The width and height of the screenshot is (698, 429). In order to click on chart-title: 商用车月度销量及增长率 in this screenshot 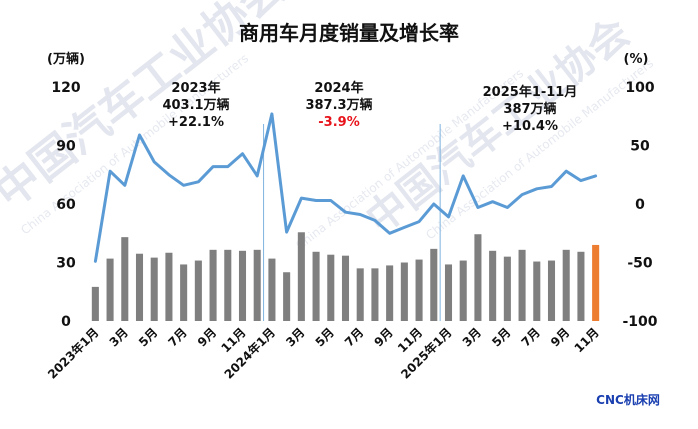, I will do `click(349, 33)`.